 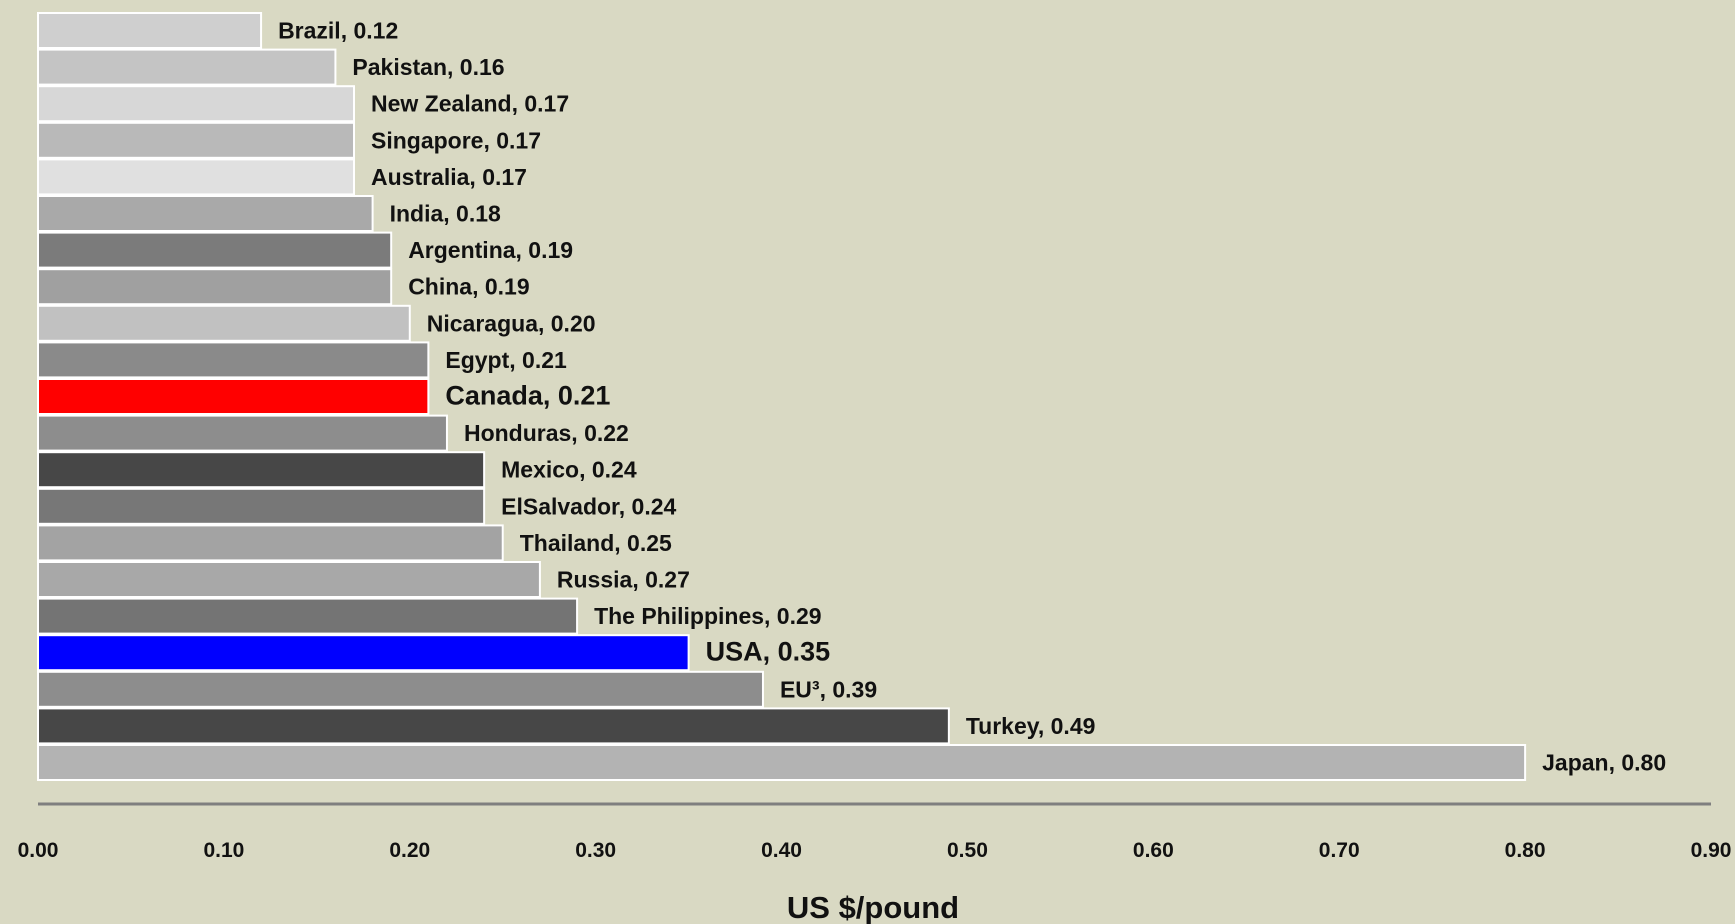 What do you see at coordinates (456, 140) in the screenshot?
I see `bar-label-singapore: Singapore, 0.17` at bounding box center [456, 140].